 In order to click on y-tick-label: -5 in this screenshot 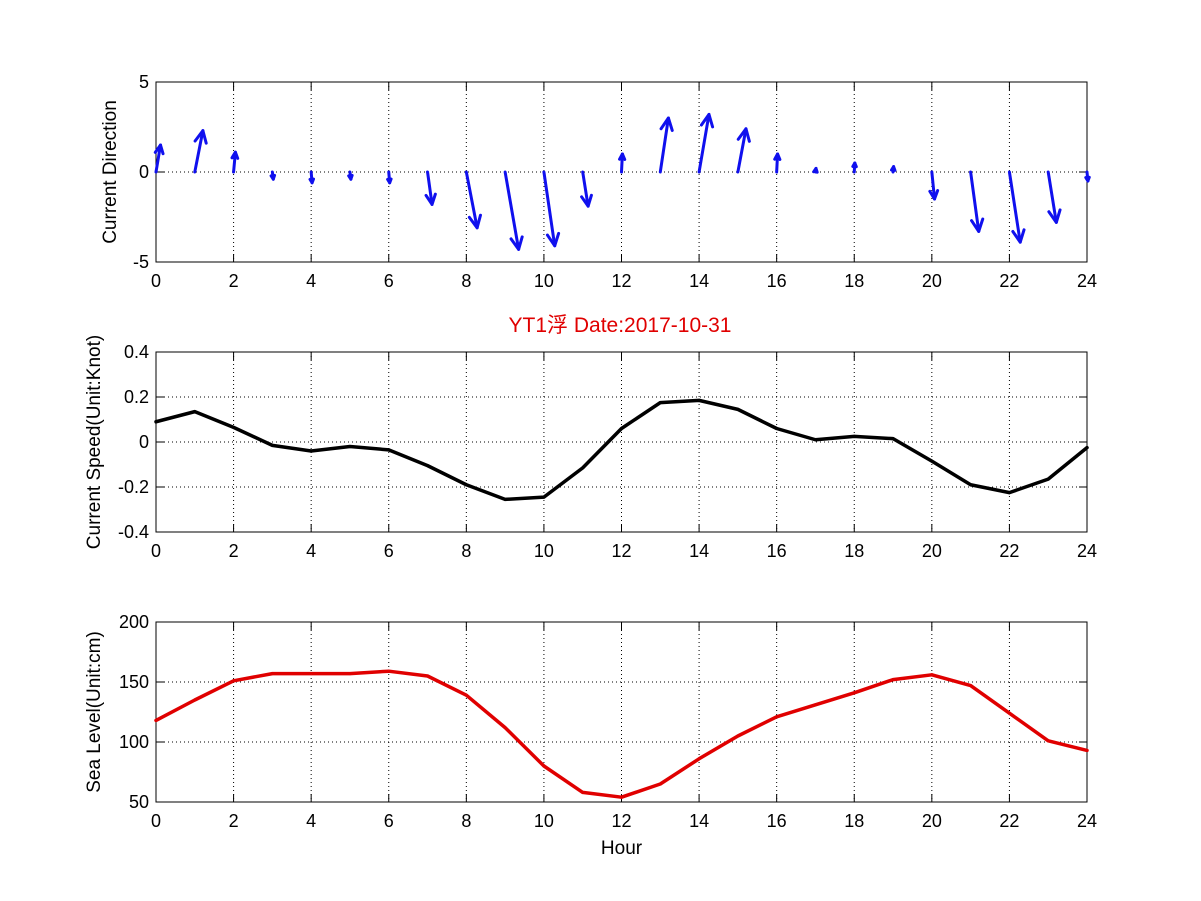, I will do `click(141, 262)`.